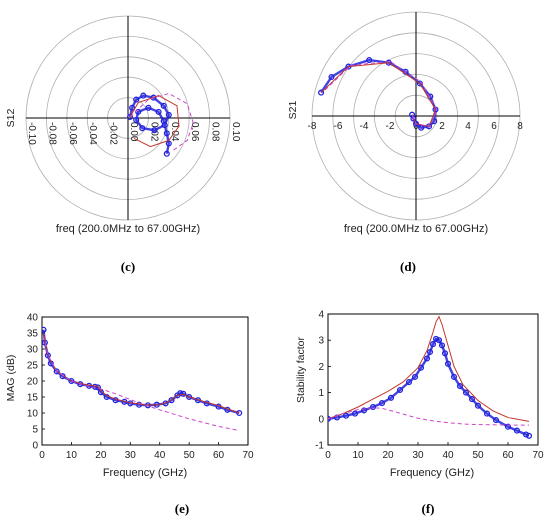 This screenshot has width=550, height=523. I want to click on panel-d-tick-label: 8, so click(520, 126).